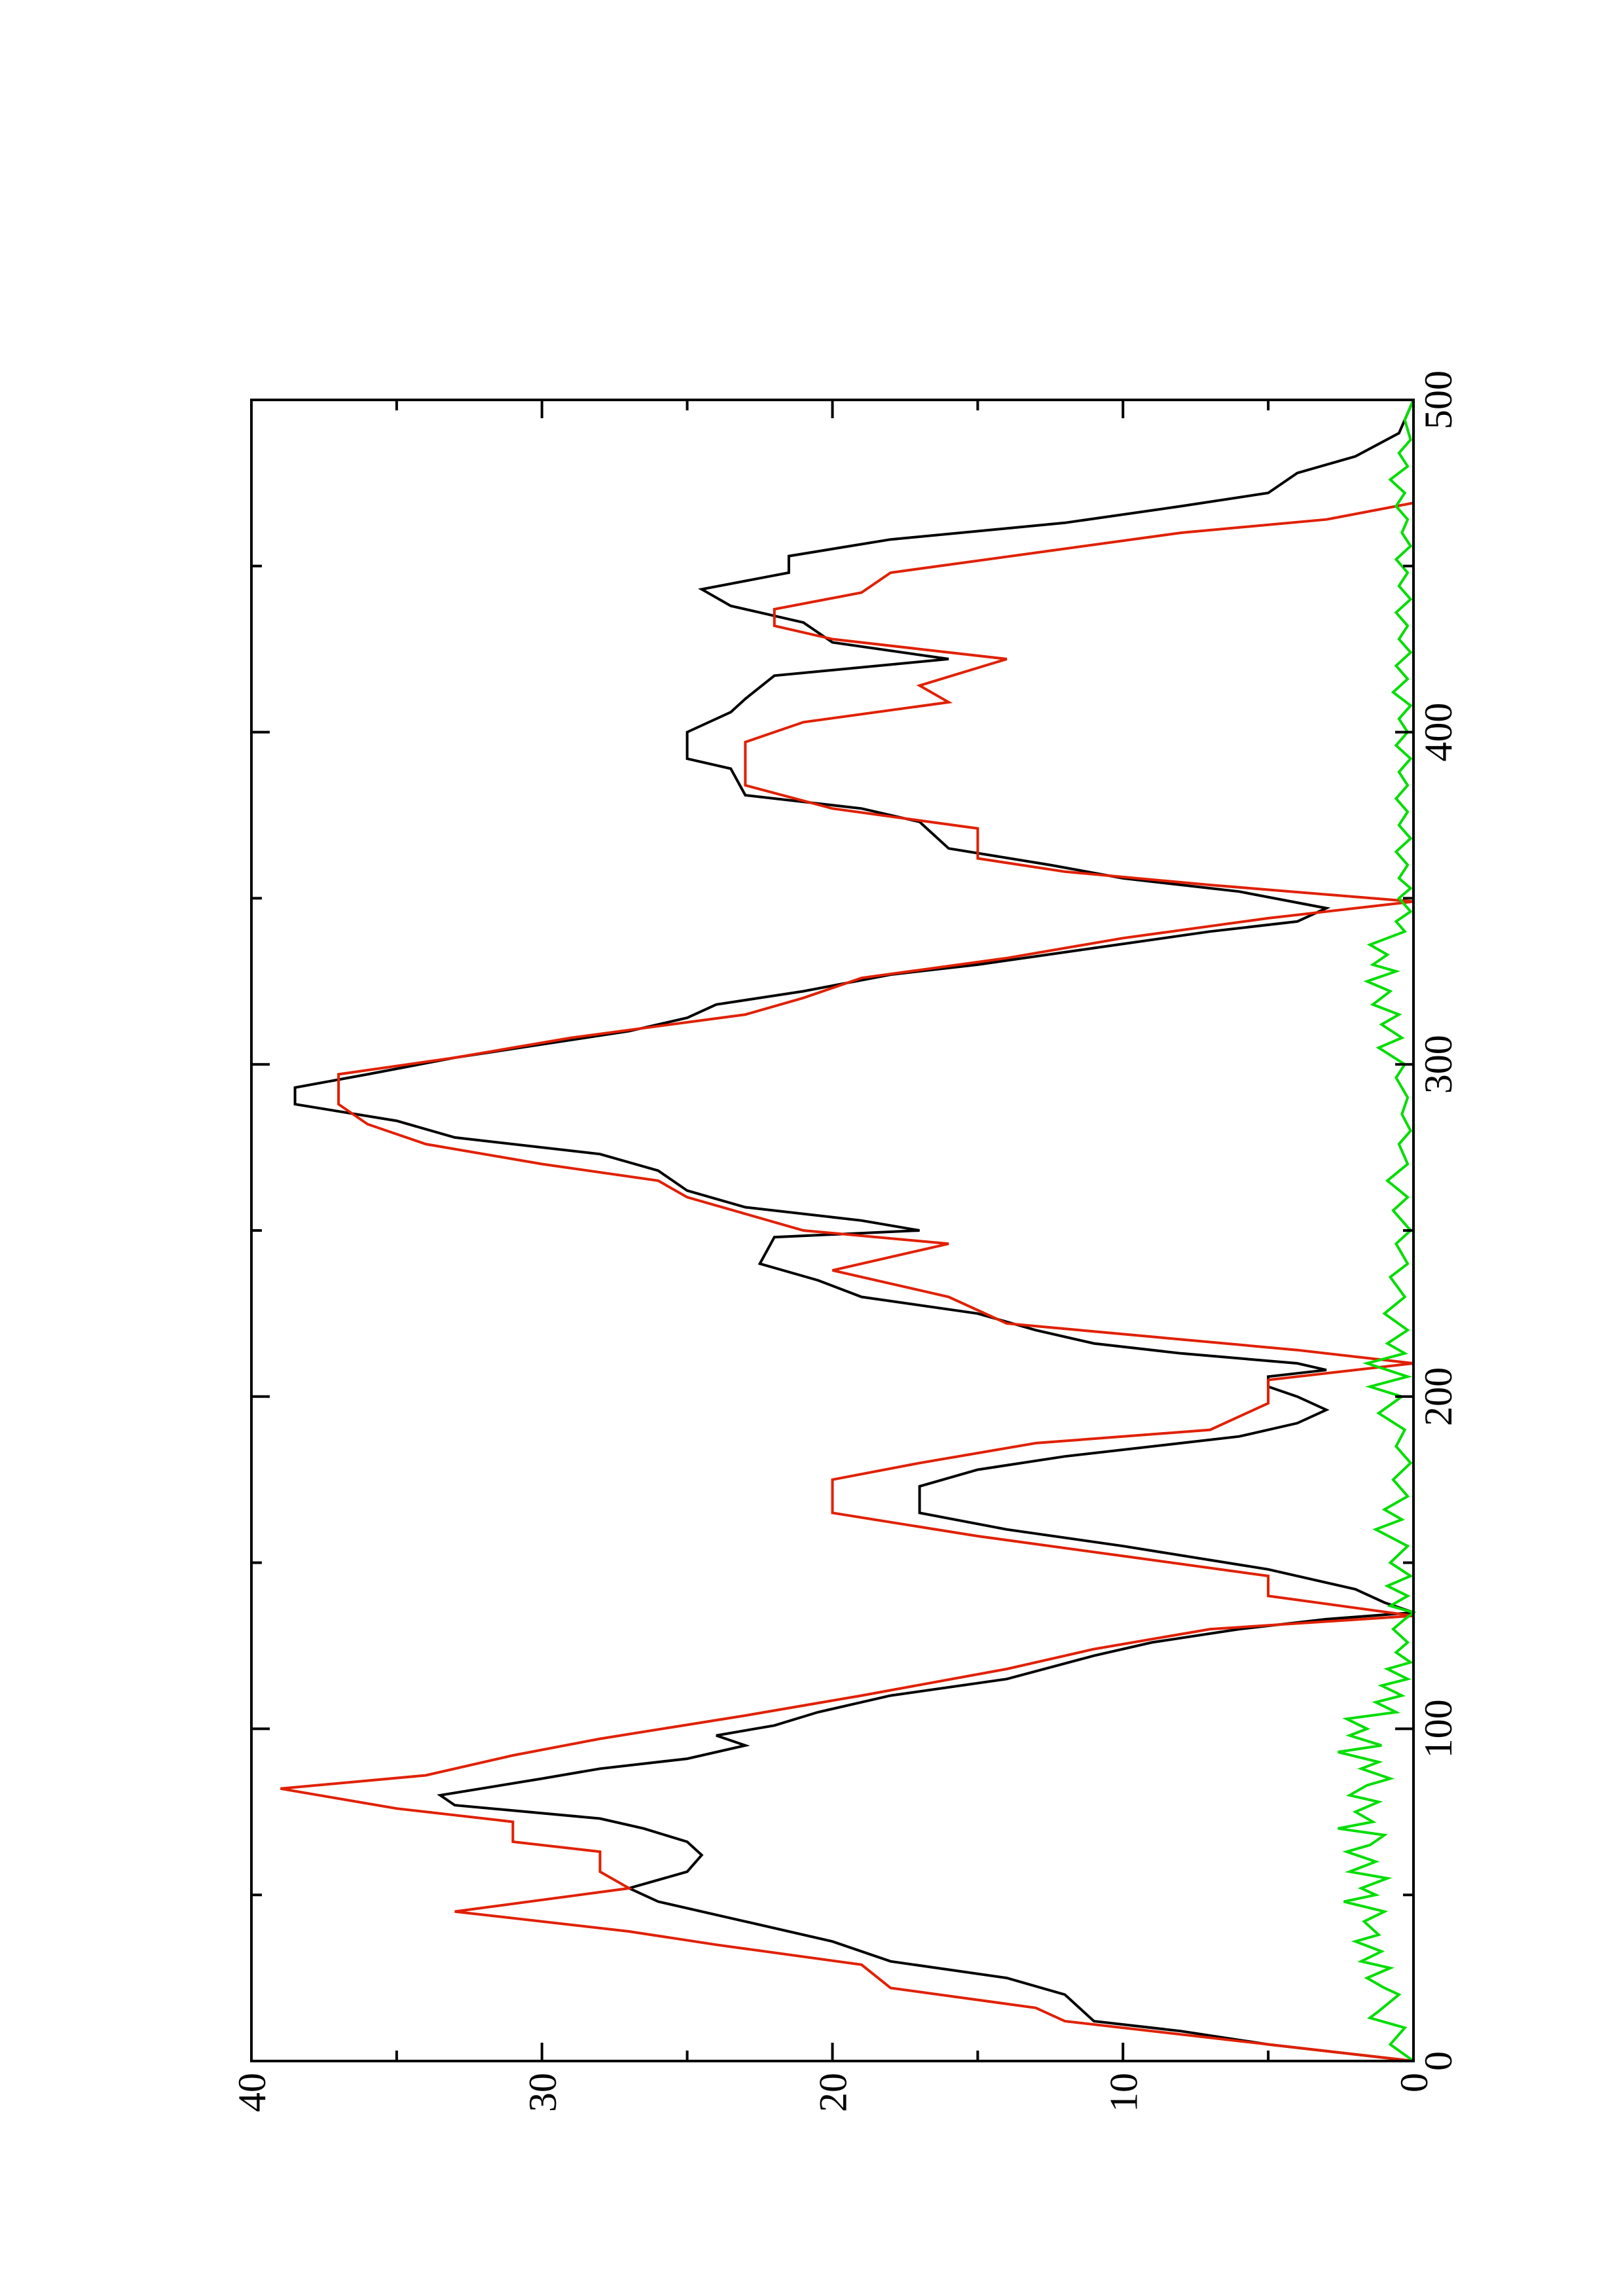 This screenshot has width=1623, height=2296. I want to click on x-tick-label: 200, so click(1438, 1396).